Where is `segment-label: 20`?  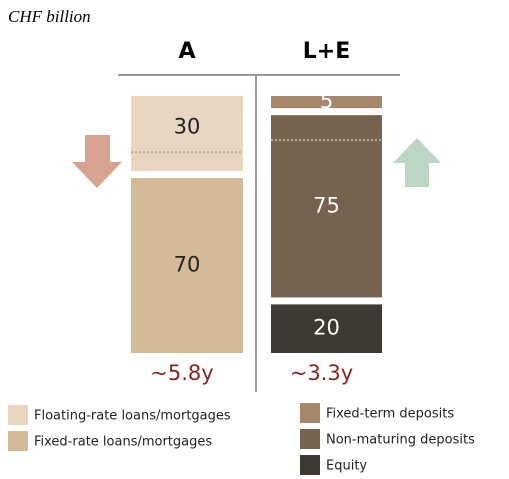 segment-label: 20 is located at coordinates (326, 328).